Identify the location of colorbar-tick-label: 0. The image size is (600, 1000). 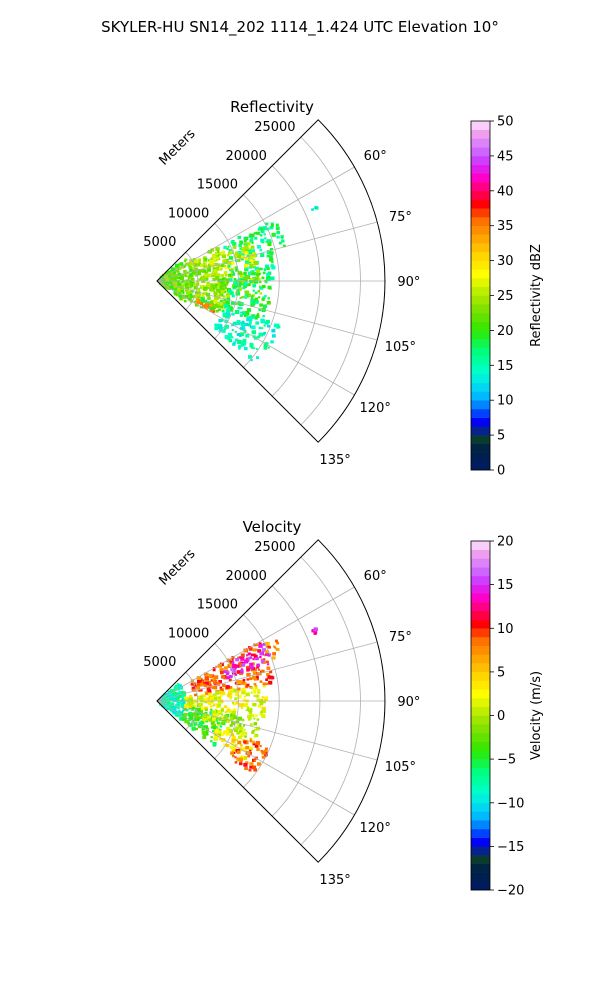
(501, 471).